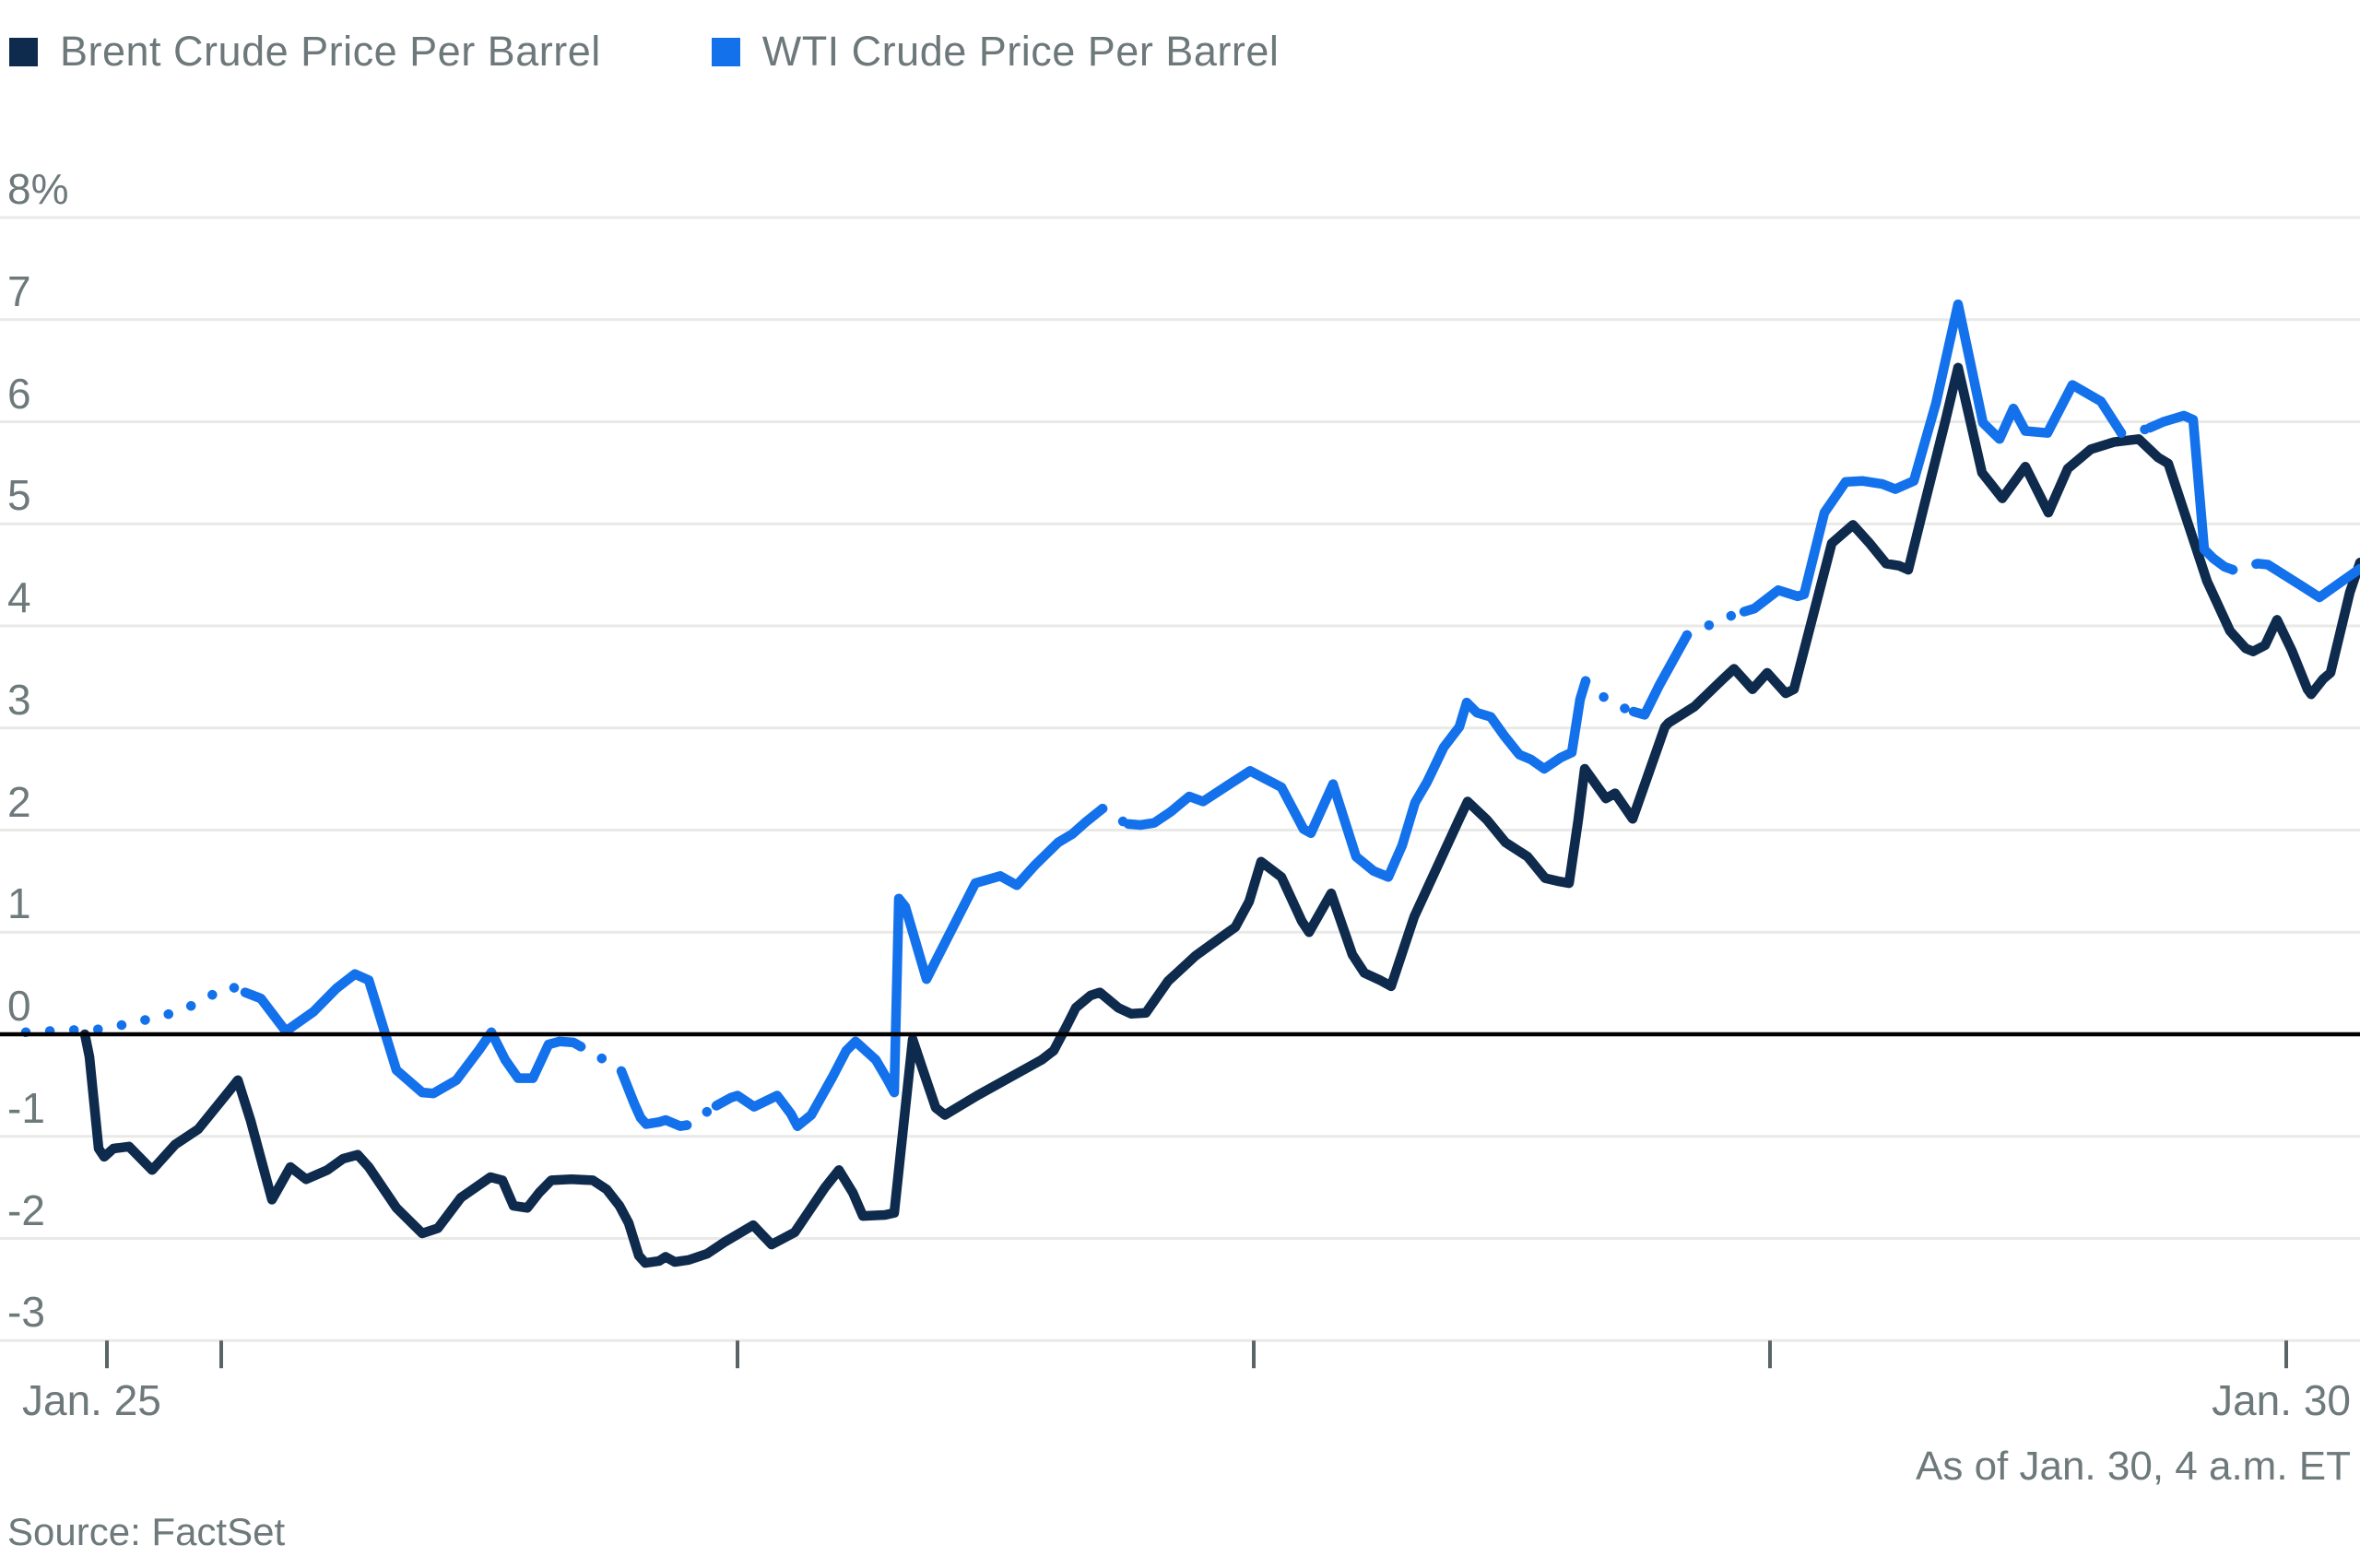  I want to click on as-of-timestamp: As of Jan. 30, 4 a.m. ET, so click(2133, 1466).